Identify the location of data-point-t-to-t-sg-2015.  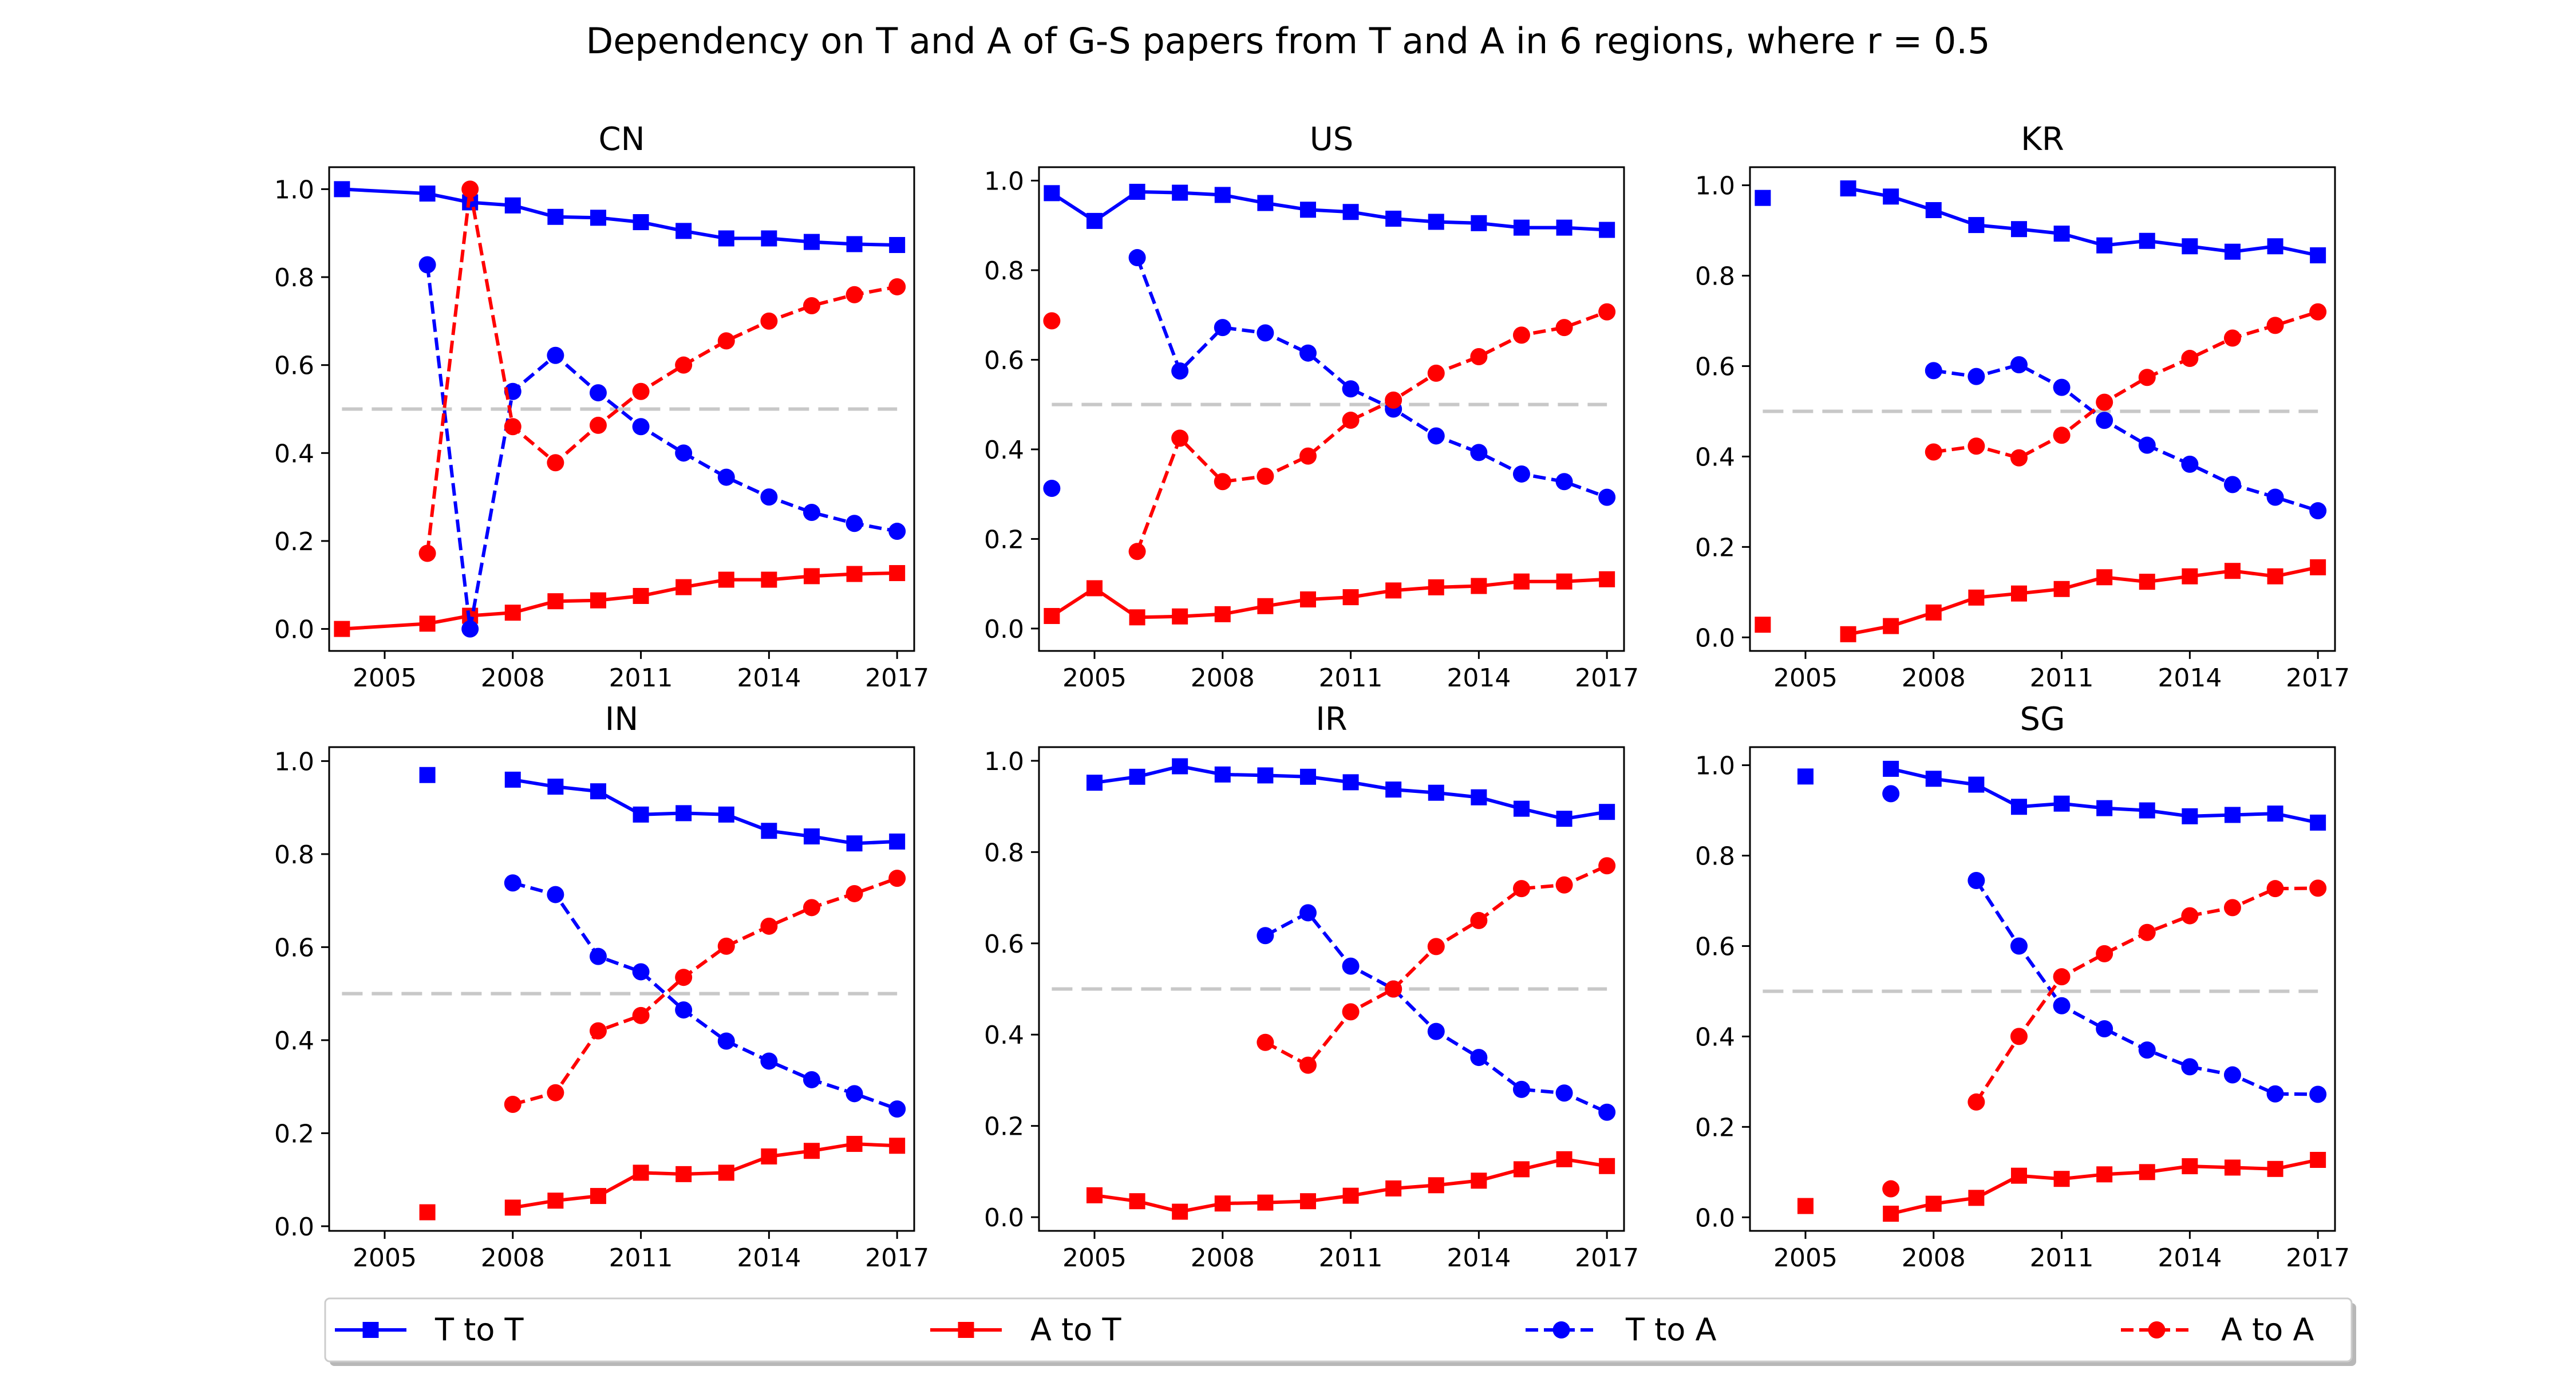
(2232, 815).